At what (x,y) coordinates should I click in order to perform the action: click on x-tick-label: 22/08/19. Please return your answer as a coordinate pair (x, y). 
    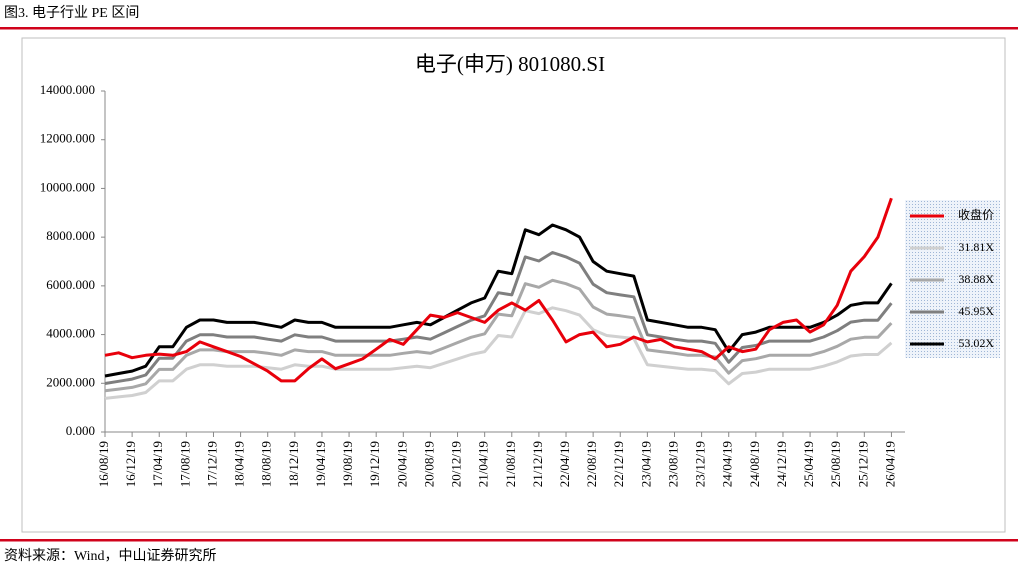
    Looking at the image, I should click on (591, 464).